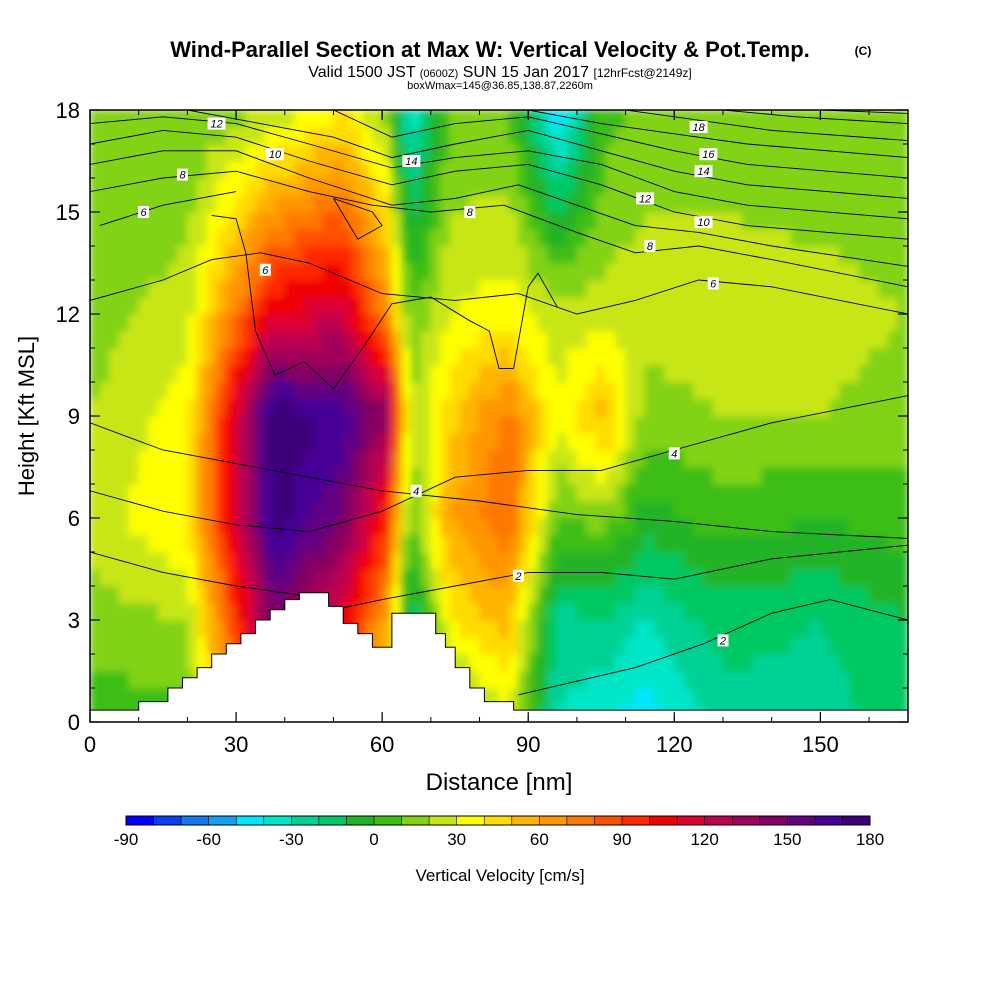  I want to click on theta-contour-label: 18, so click(699, 128).